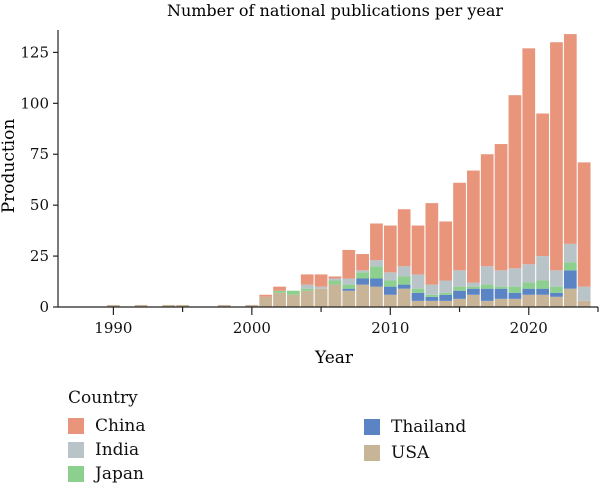 Image resolution: width=600 pixels, height=489 pixels. What do you see at coordinates (529, 291) in the screenshot?
I see `bar-thailand-2020` at bounding box center [529, 291].